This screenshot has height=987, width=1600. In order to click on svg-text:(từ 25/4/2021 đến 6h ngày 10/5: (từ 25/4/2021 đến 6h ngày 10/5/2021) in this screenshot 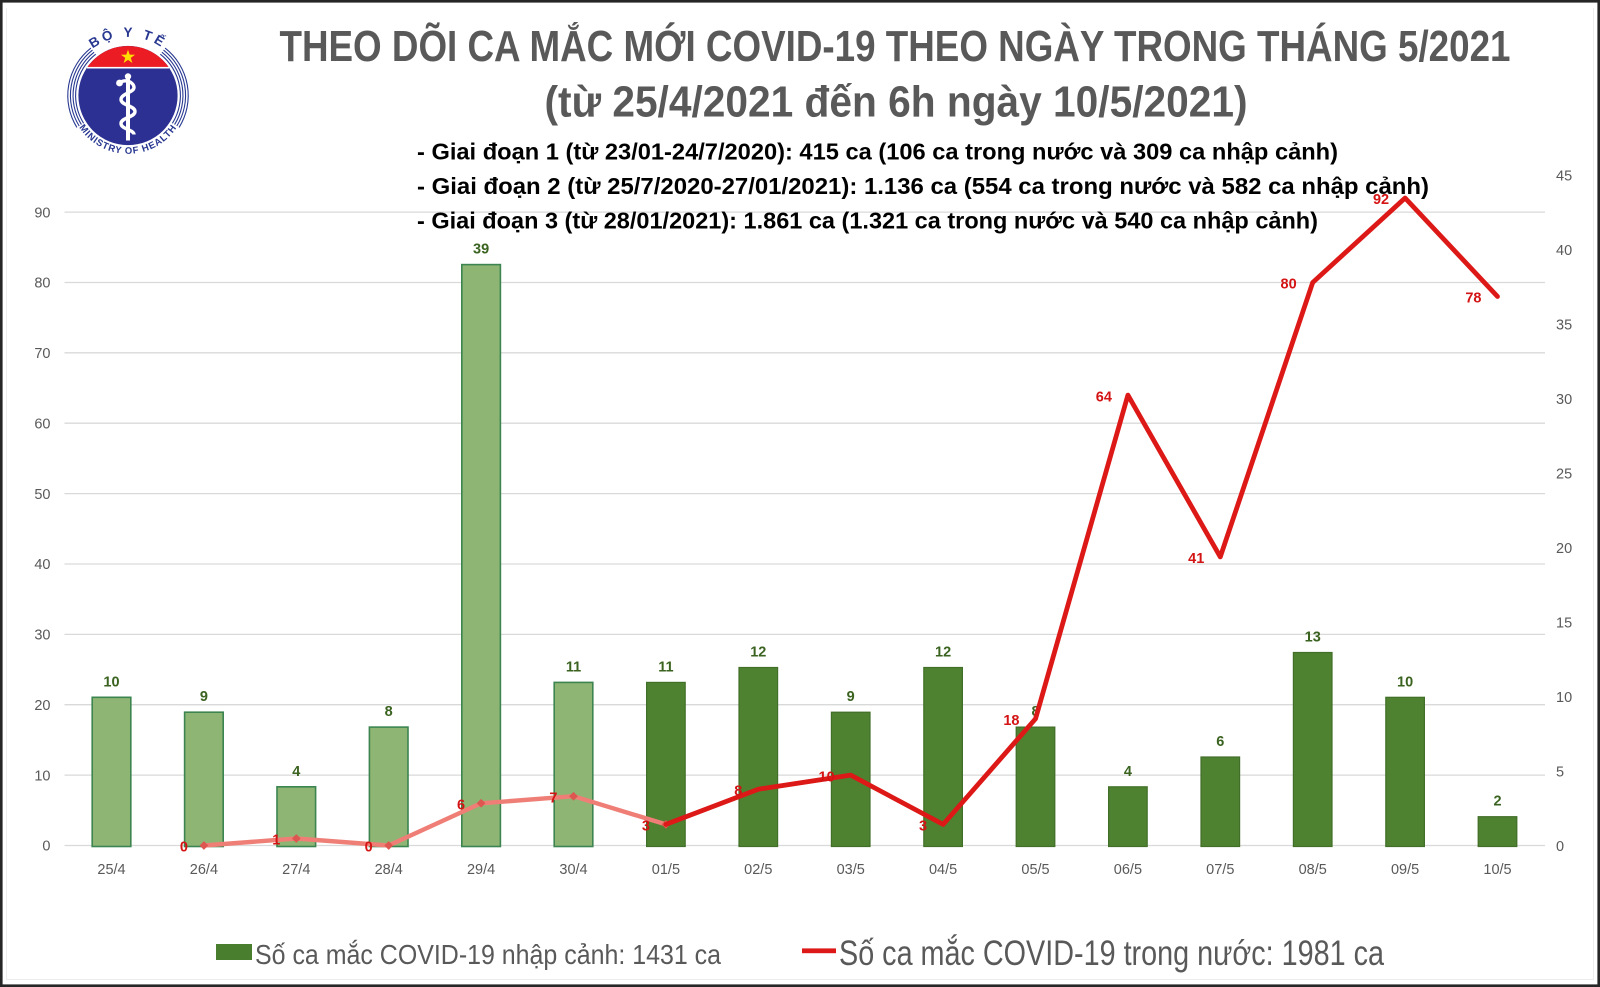, I will do `click(896, 102)`.